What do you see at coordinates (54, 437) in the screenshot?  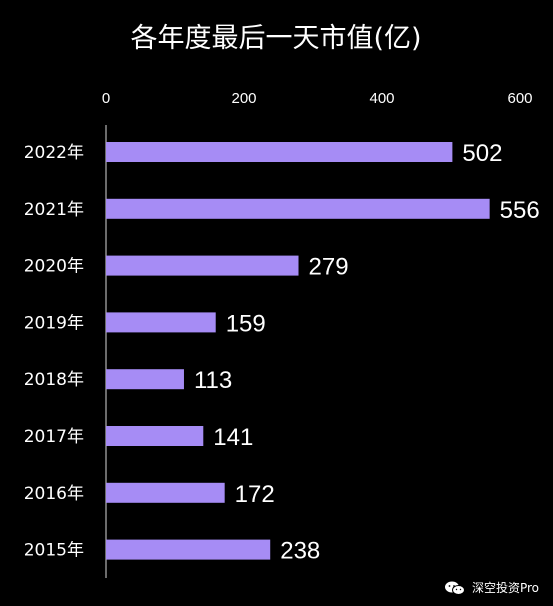 I see `category-label: 2017年` at bounding box center [54, 437].